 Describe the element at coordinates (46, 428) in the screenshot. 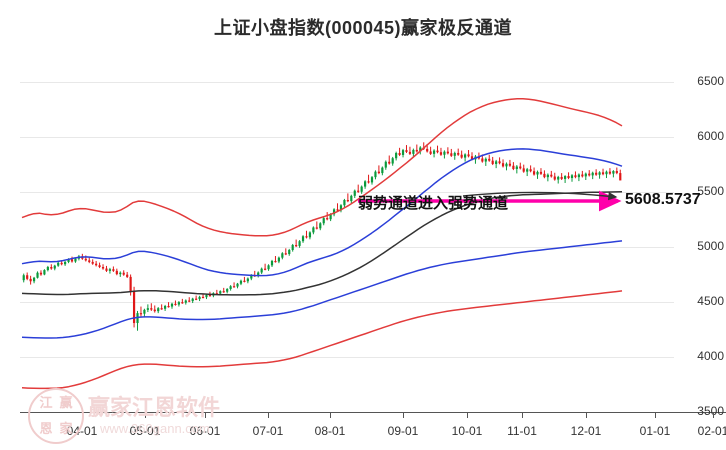

I see `watermark-logo-char: 恩` at that location.